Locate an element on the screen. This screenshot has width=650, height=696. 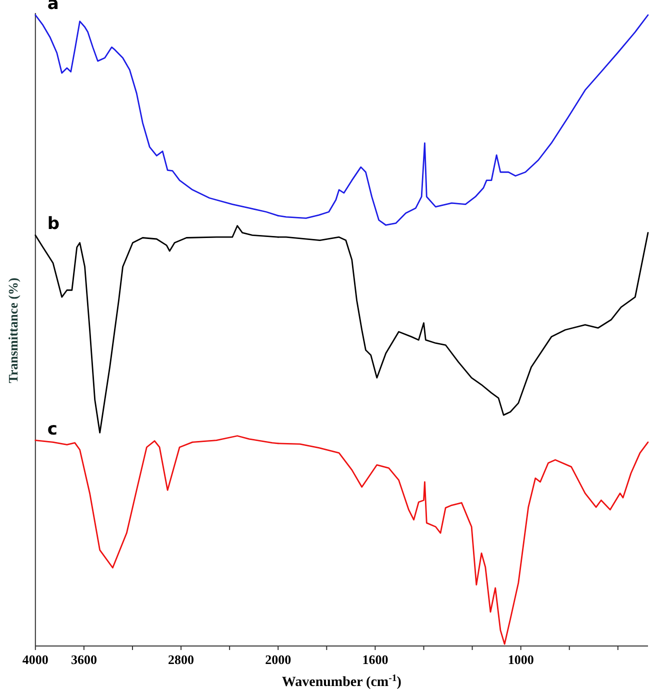
series-label: c is located at coordinates (52, 429).